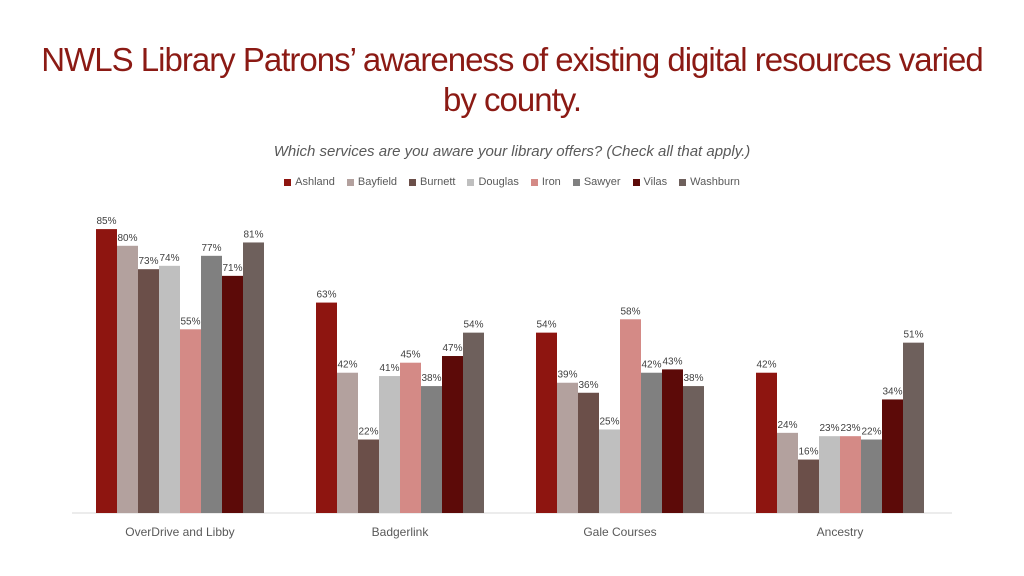 The height and width of the screenshot is (576, 1024). I want to click on legend-label: Bayfield, so click(377, 182).